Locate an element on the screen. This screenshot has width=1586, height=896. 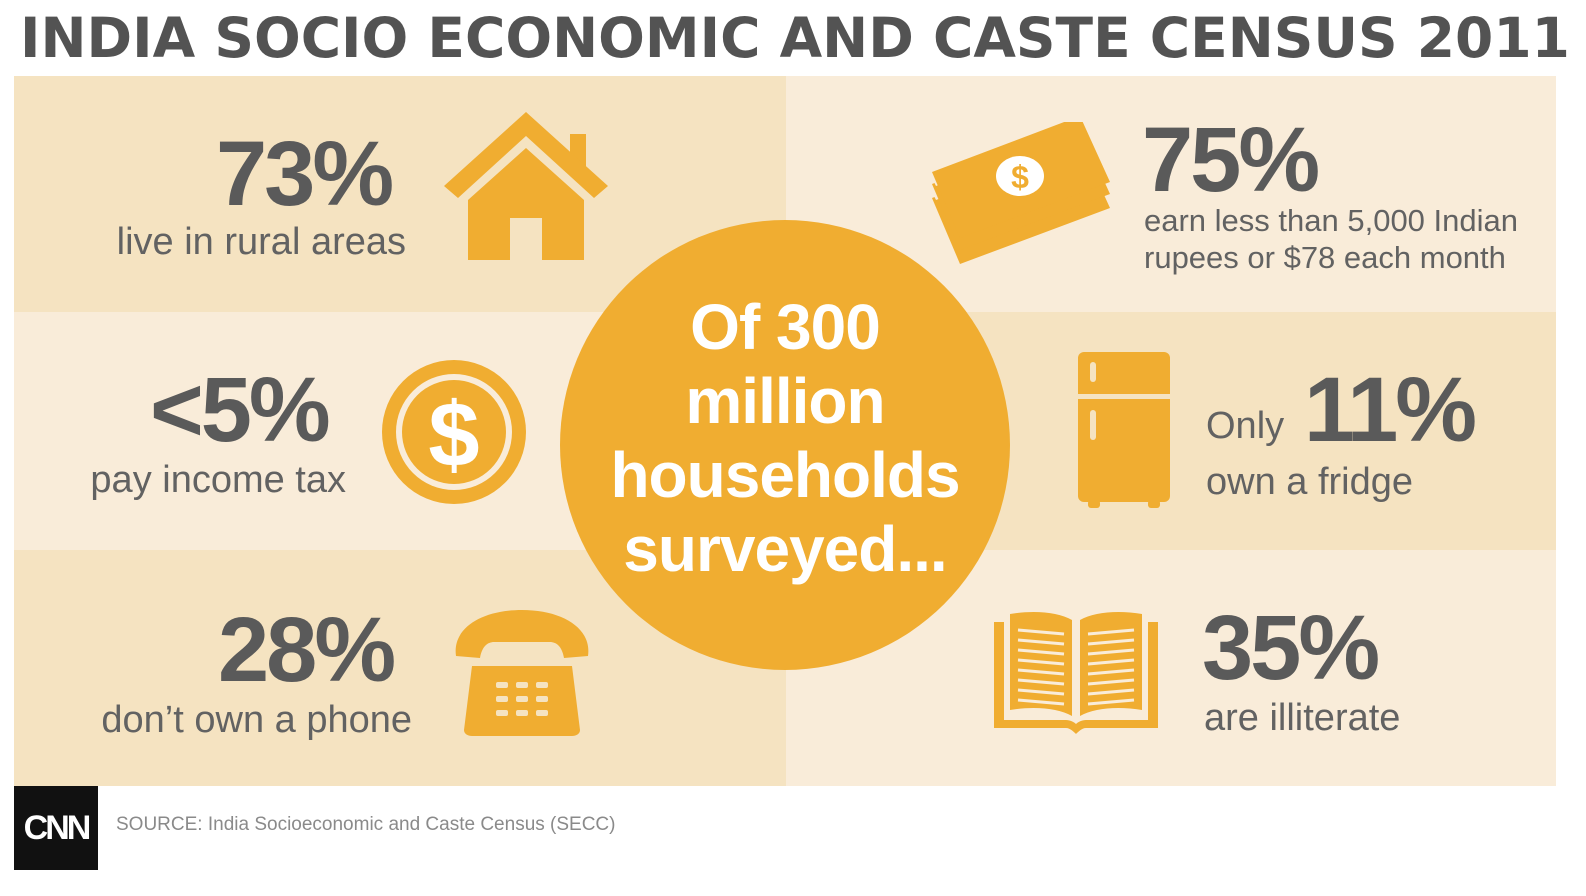
center-line-3: households is located at coordinates (785, 475).